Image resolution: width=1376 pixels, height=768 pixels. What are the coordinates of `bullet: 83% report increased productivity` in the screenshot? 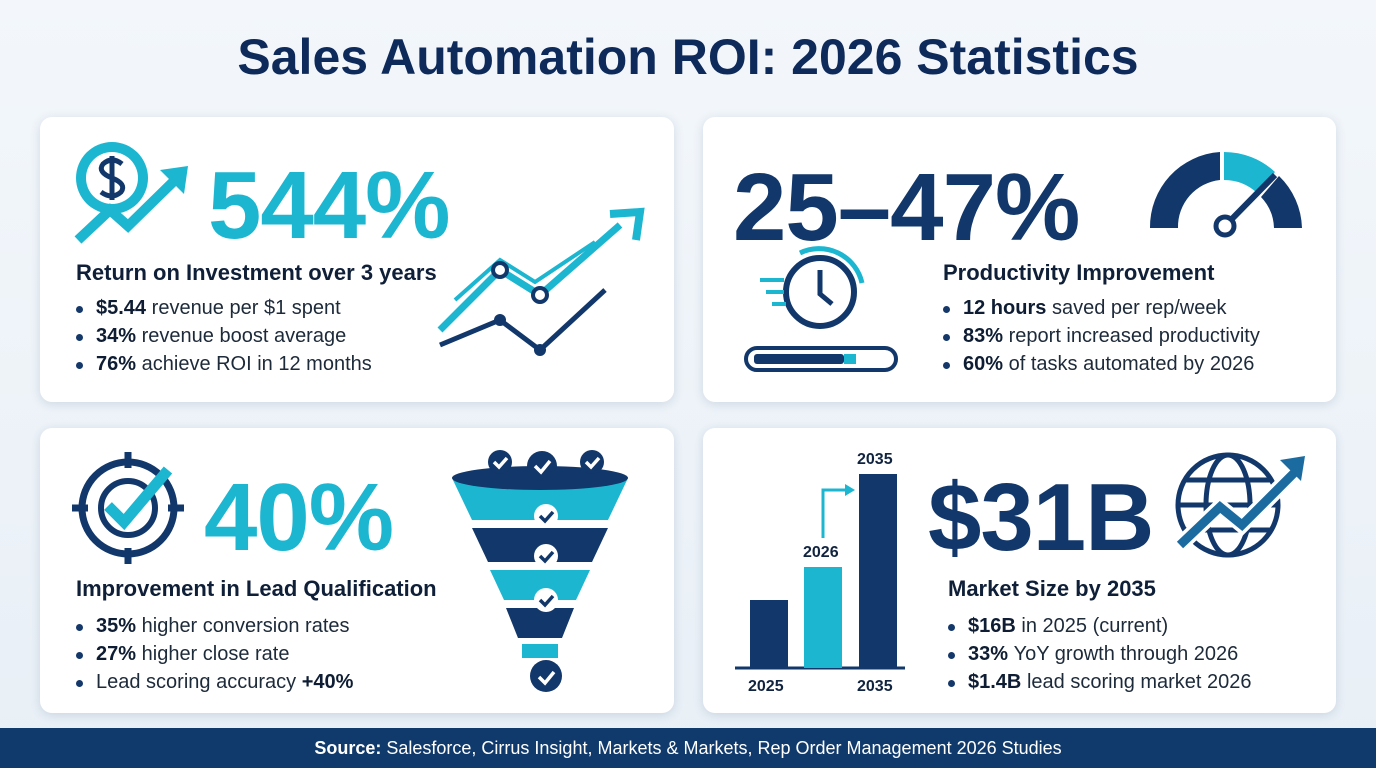 It's located at (1099, 336).